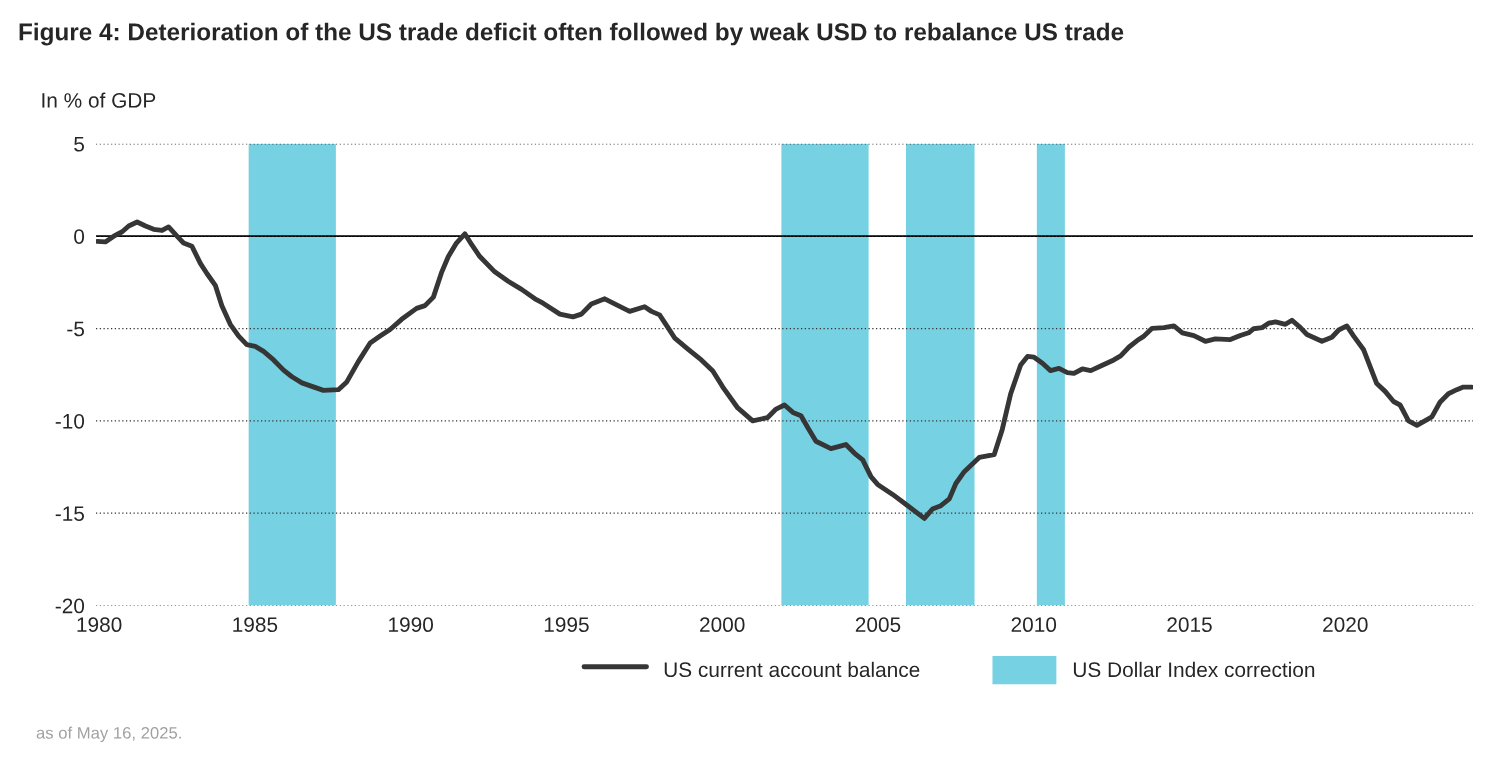  Describe the element at coordinates (1194, 669) in the screenshot. I see `legend-label: US Dollar Index correction` at that location.